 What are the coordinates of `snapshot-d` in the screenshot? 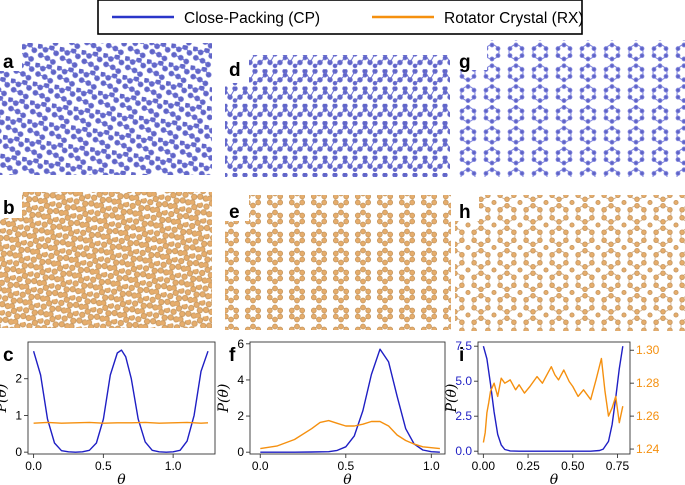 It's located at (337, 116).